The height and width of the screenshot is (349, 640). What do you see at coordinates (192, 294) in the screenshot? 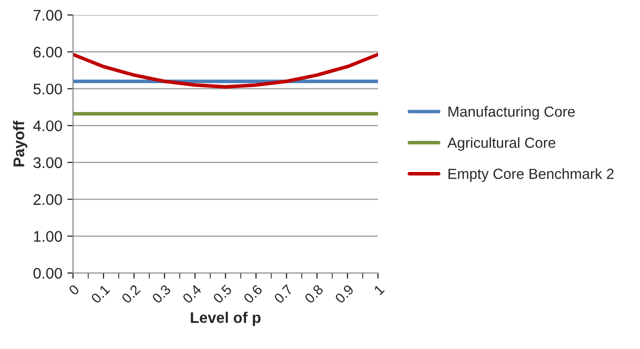
I see `x-tick-label: 0.4` at bounding box center [192, 294].